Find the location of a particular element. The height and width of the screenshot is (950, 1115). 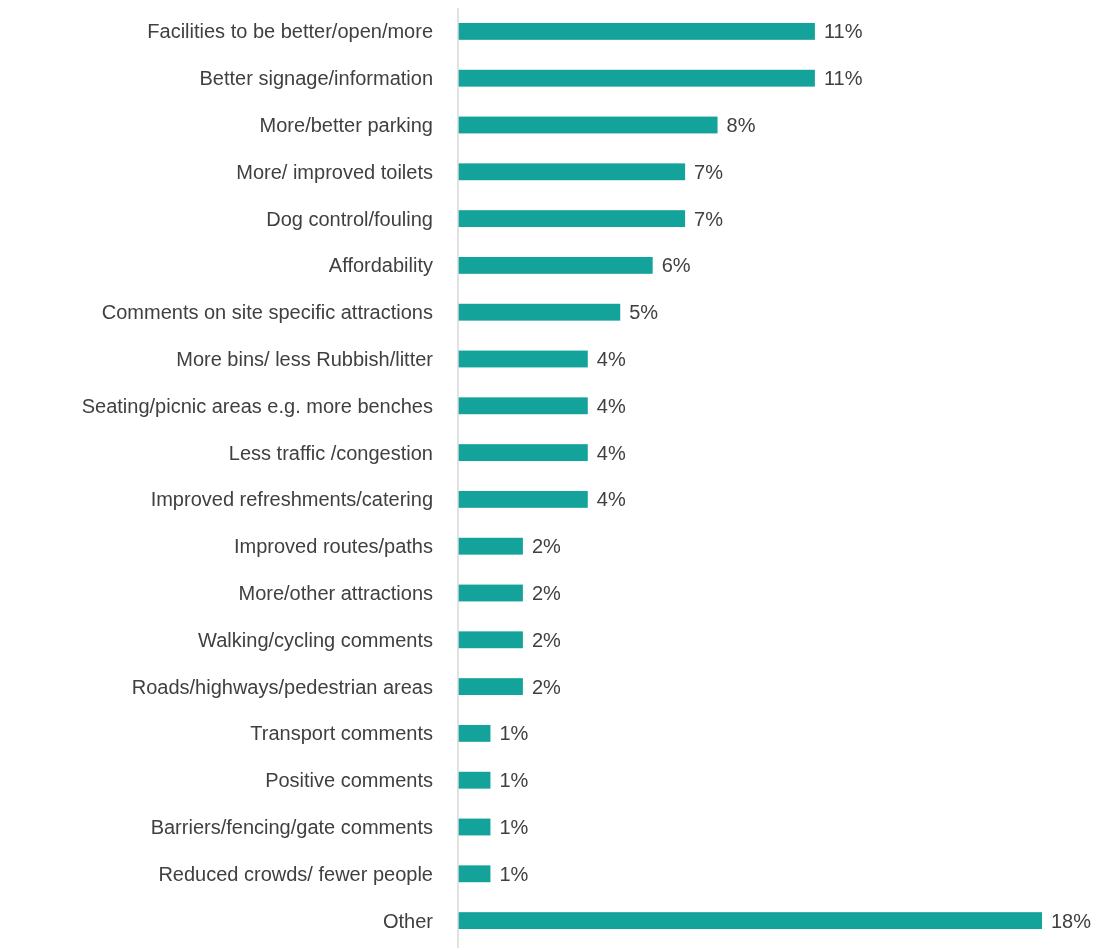

y-tick-label: Affordability is located at coordinates (380, 265).